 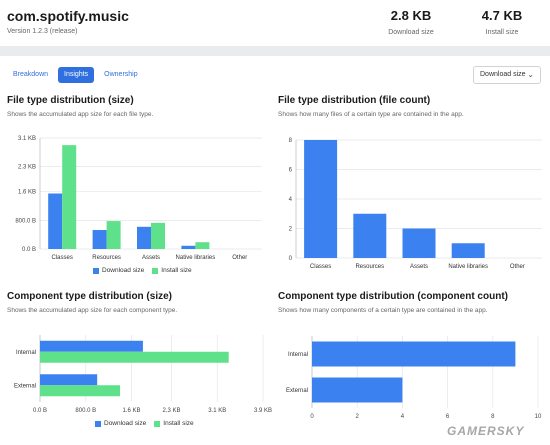 What do you see at coordinates (503, 74) in the screenshot?
I see `size-metric-dropdown-value: Download size` at bounding box center [503, 74].